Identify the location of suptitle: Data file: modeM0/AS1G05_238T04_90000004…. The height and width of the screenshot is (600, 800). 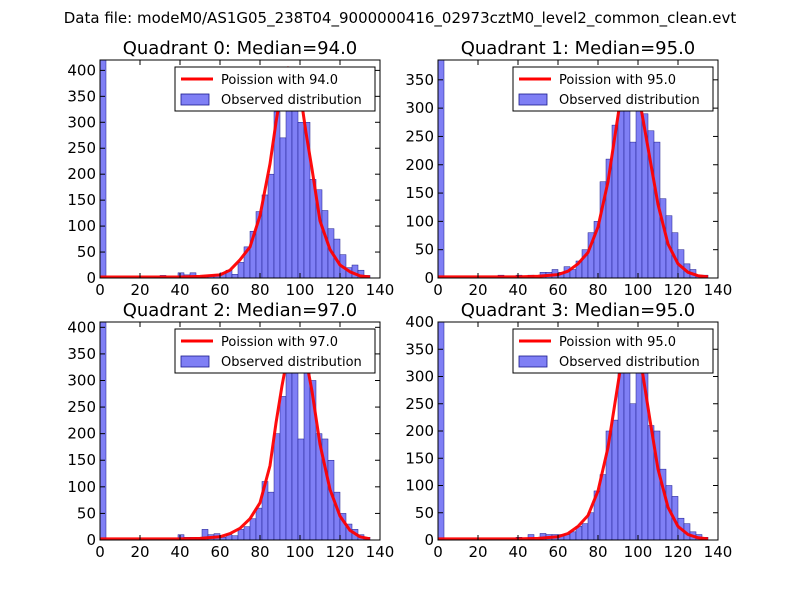
(400, 18).